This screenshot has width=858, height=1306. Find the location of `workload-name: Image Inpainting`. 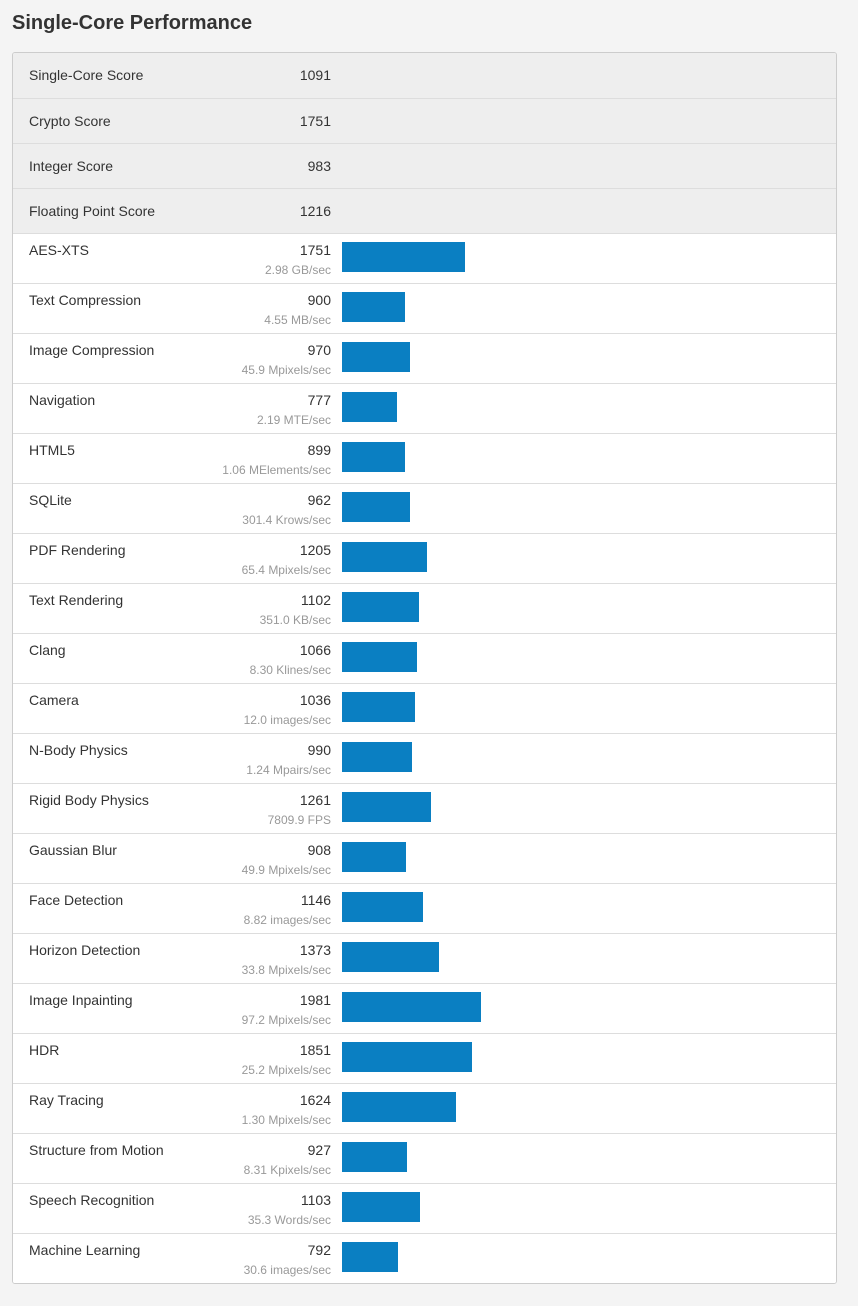

workload-name: Image Inpainting is located at coordinates (81, 1000).